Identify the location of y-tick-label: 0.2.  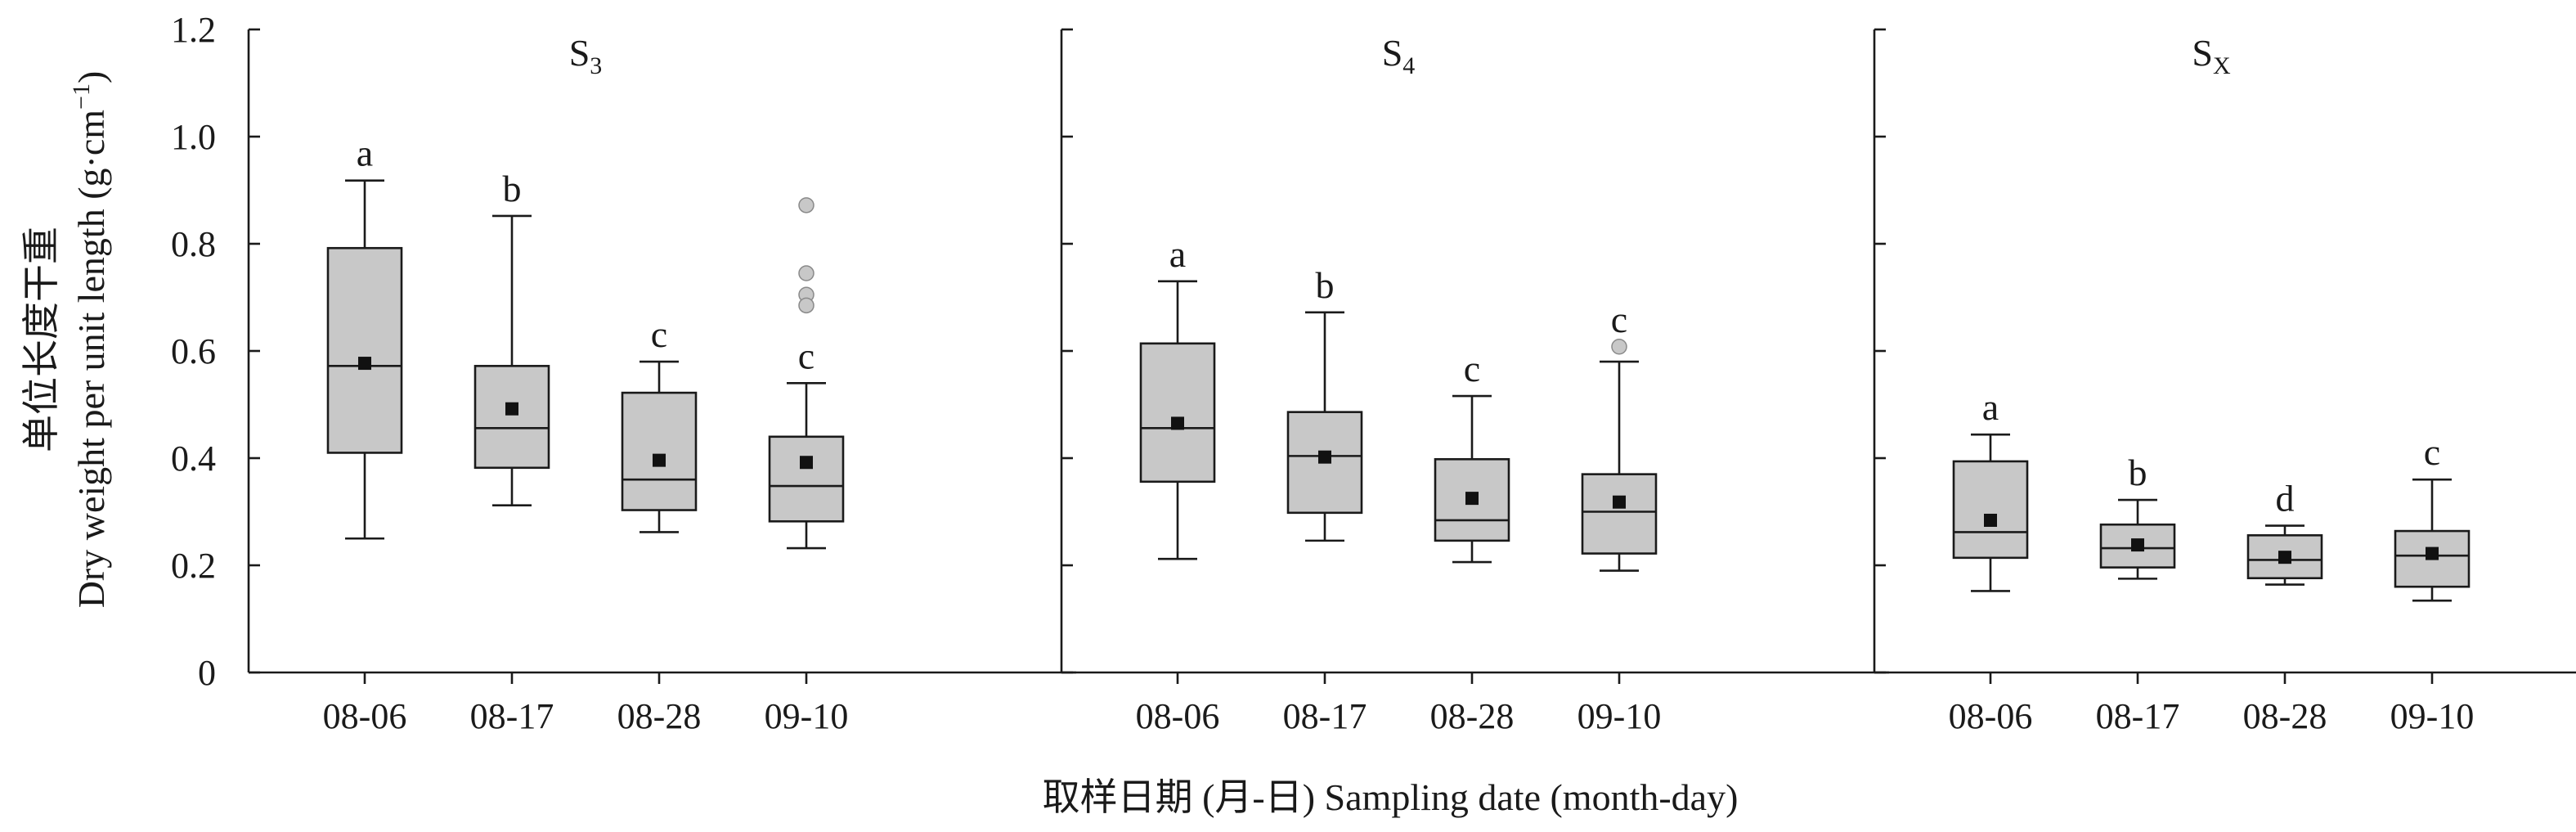
(194, 566).